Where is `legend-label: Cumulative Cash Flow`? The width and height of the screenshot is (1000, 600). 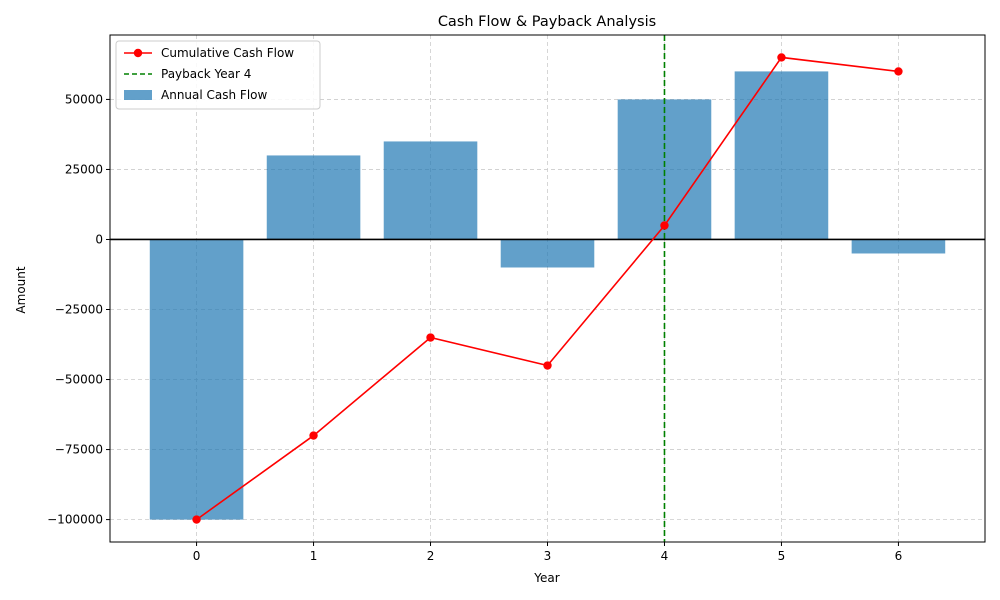
legend-label: Cumulative Cash Flow is located at coordinates (227, 53).